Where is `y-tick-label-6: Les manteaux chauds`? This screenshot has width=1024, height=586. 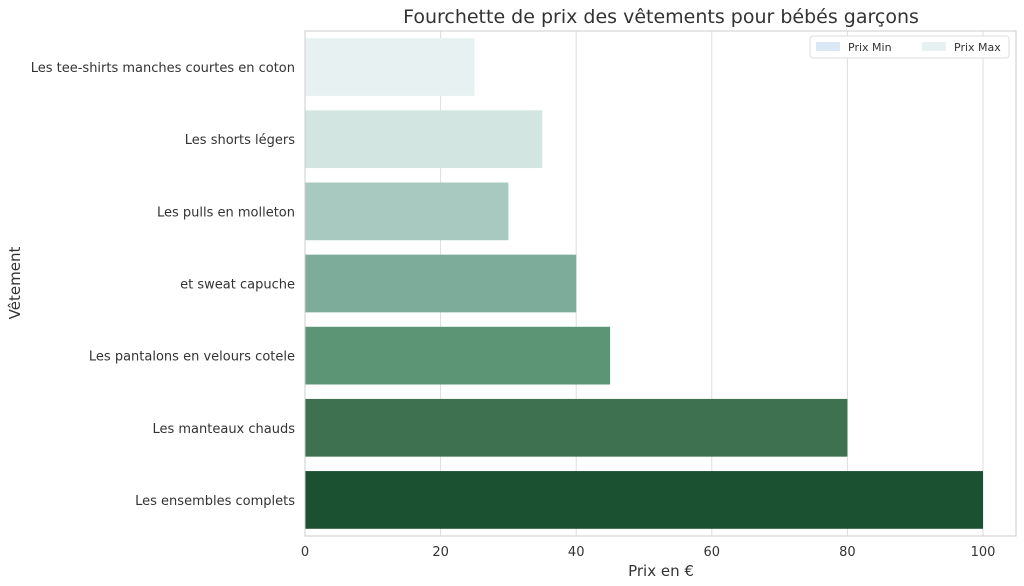 y-tick-label-6: Les manteaux chauds is located at coordinates (223, 429).